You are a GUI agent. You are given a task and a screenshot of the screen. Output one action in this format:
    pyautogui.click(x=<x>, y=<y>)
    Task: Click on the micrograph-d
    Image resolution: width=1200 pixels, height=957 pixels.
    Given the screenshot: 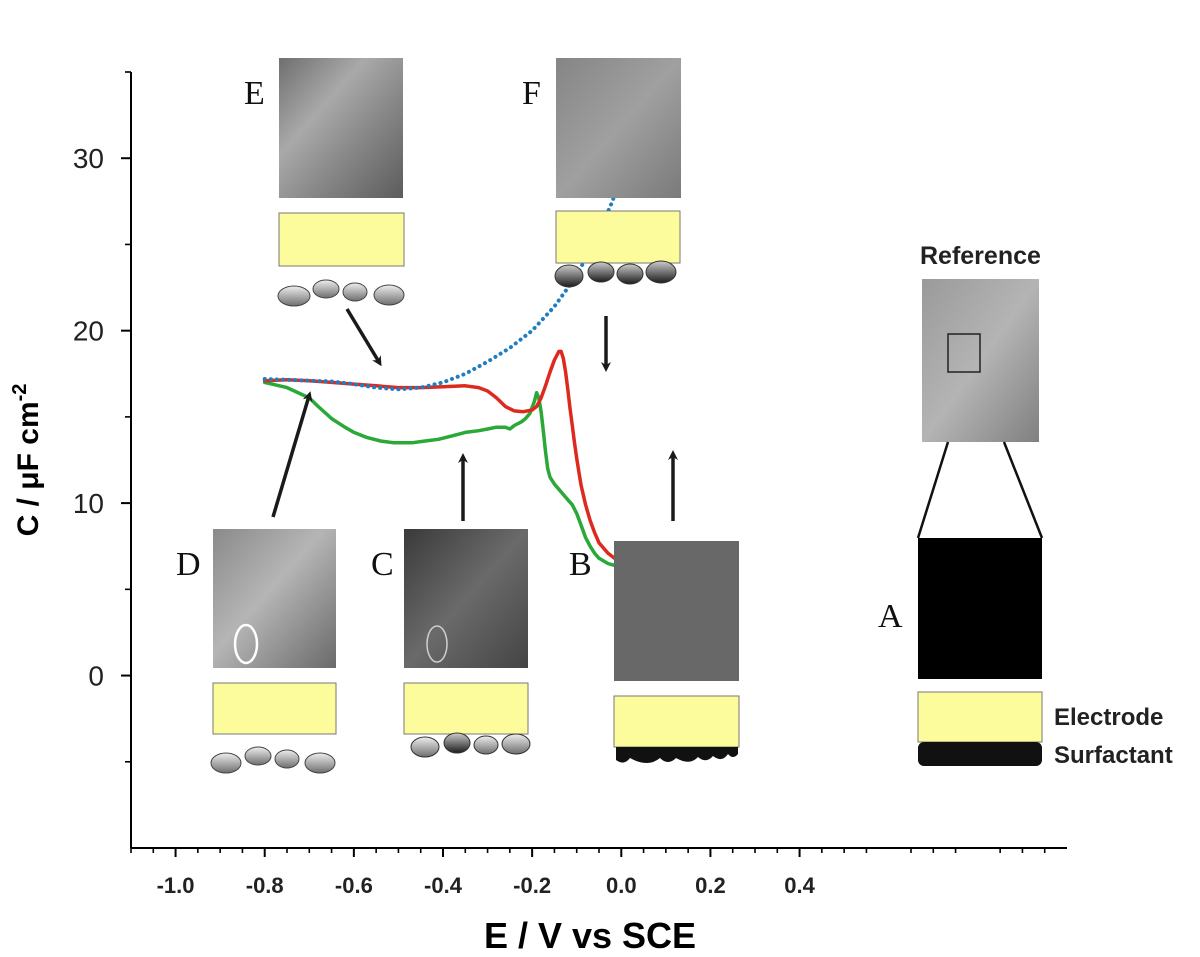 What is the action you would take?
    pyautogui.click(x=274, y=598)
    